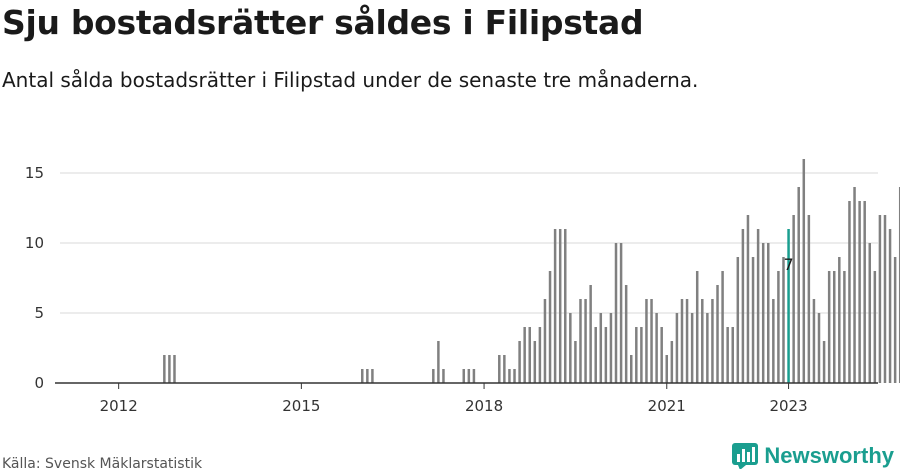 The height and width of the screenshot is (474, 900). What do you see at coordinates (484, 406) in the screenshot?
I see `x-tick-label: 2018` at bounding box center [484, 406].